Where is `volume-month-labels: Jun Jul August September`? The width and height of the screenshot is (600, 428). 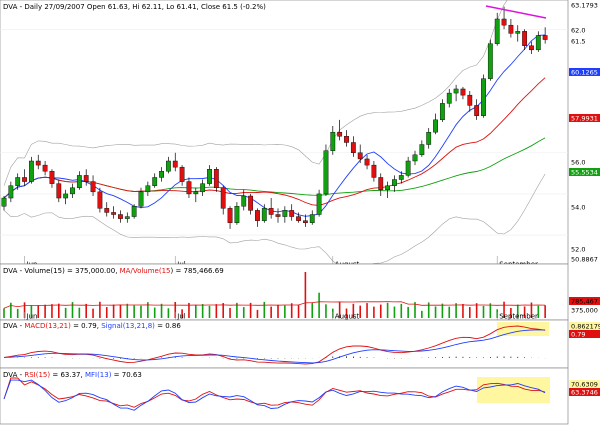 volume-month-labels: Jun Jul August September is located at coordinates (281, 316).